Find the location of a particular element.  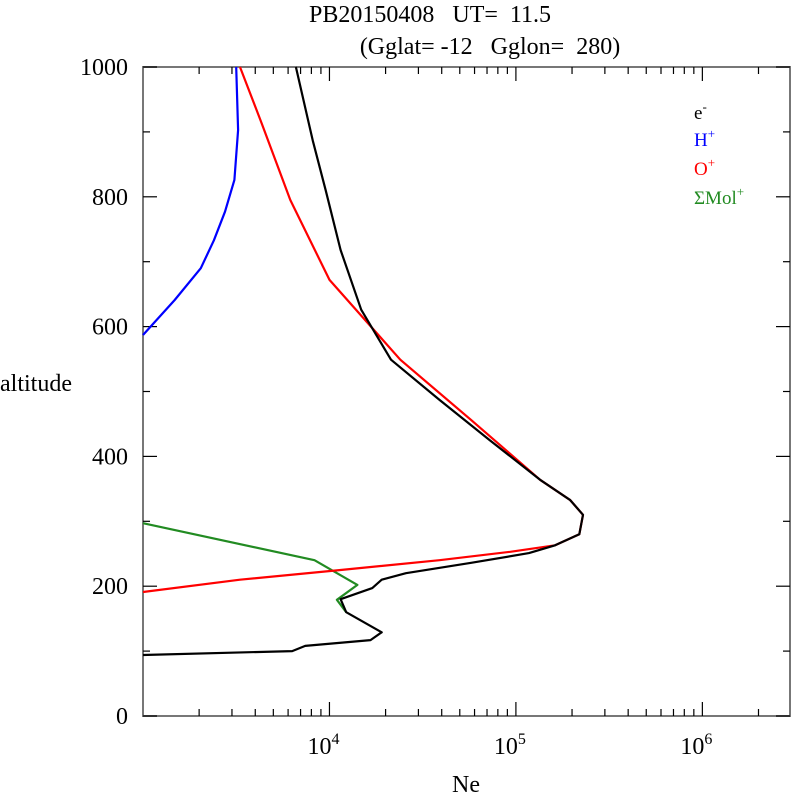

y-tick-label: 0 is located at coordinates (122, 717).